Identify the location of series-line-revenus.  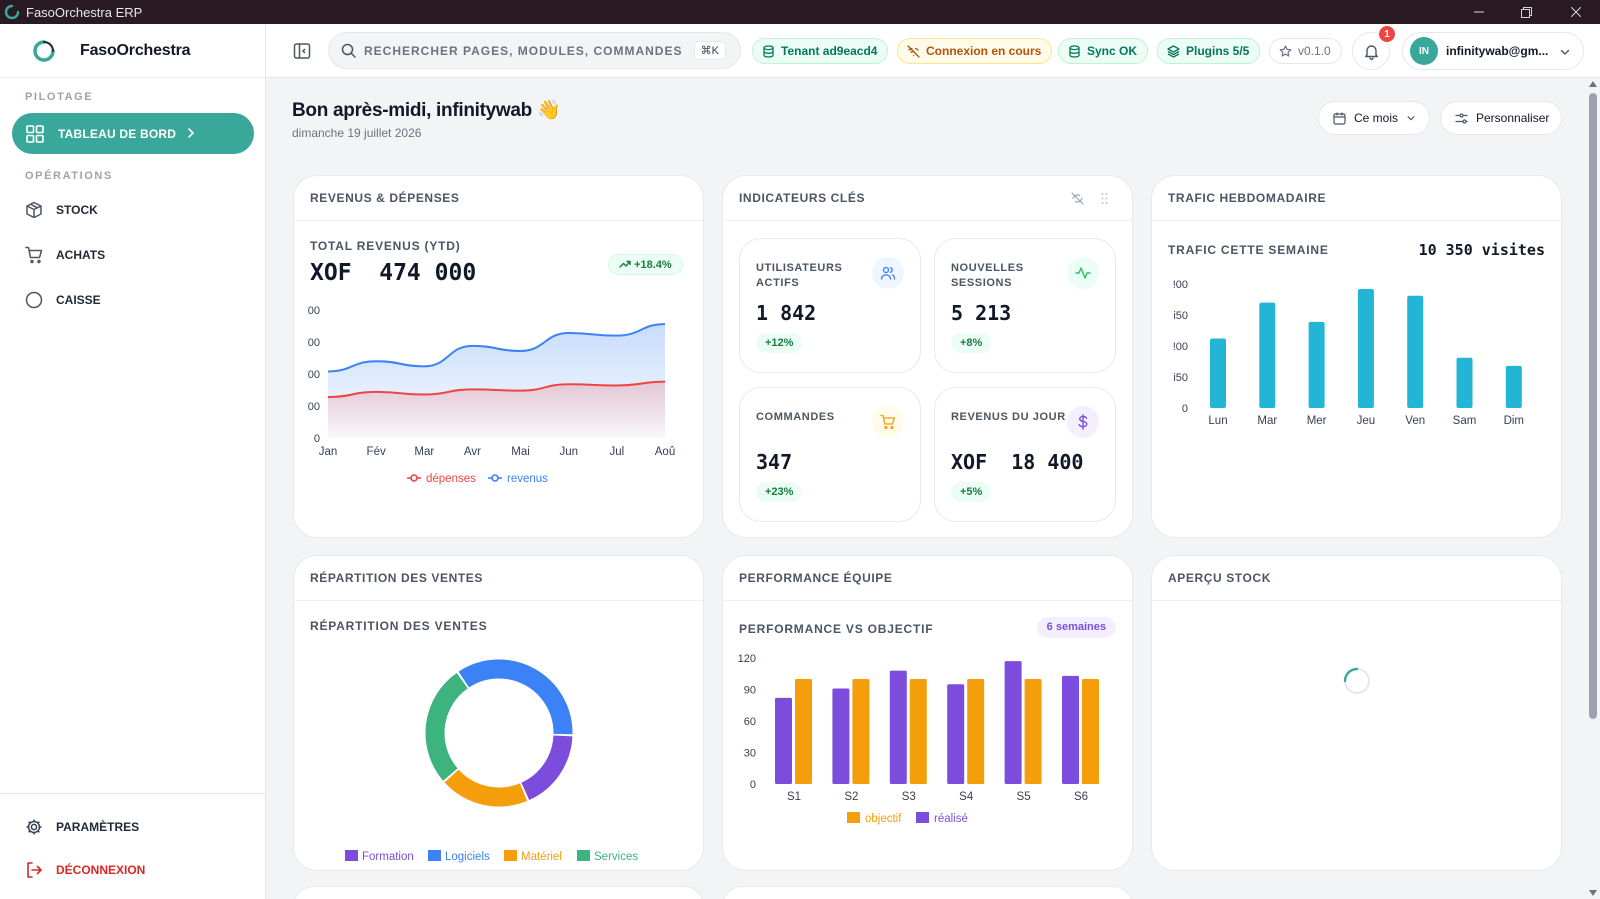
(496, 348).